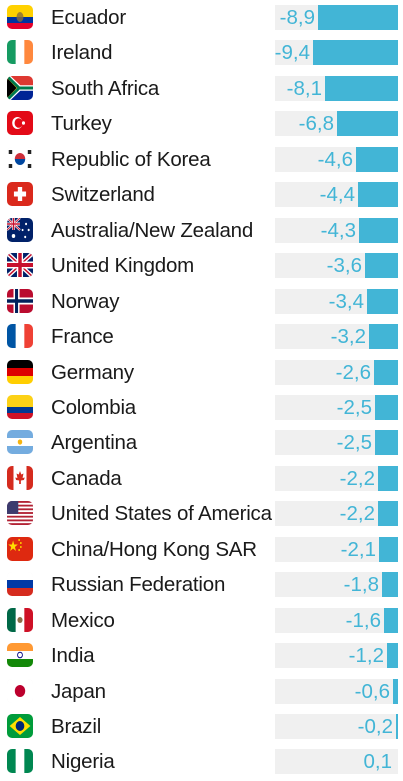  I want to click on chart-row: France -3,2, so click(201, 336).